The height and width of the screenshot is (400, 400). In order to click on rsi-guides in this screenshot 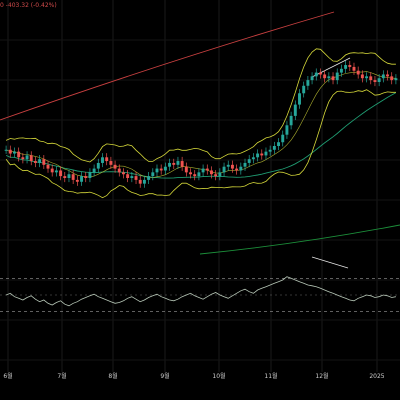, I will do `click(200, 295)`.